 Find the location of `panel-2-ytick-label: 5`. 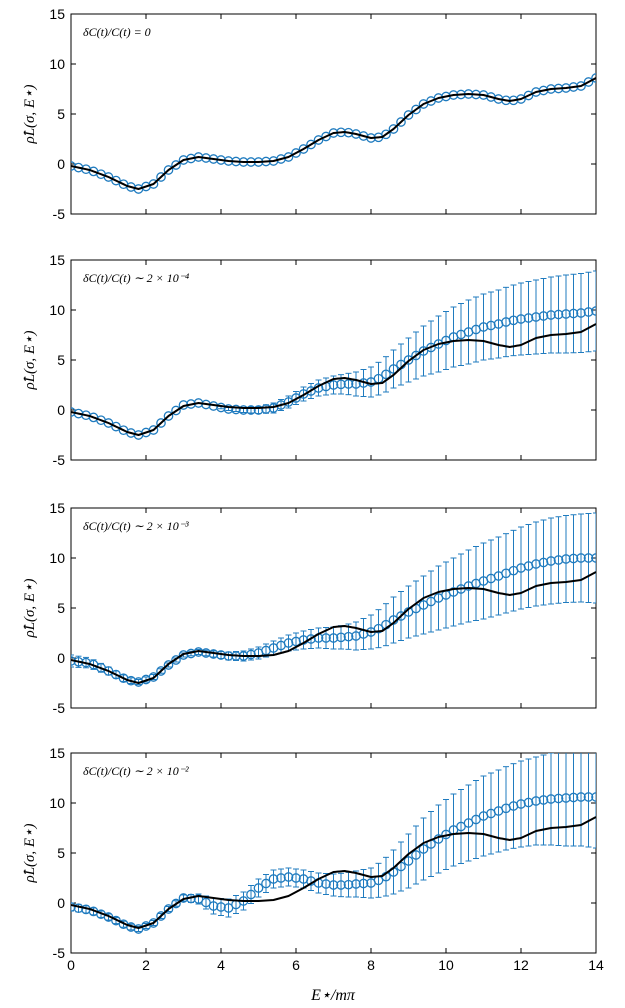

panel-2-ytick-label: 5 is located at coordinates (61, 360).